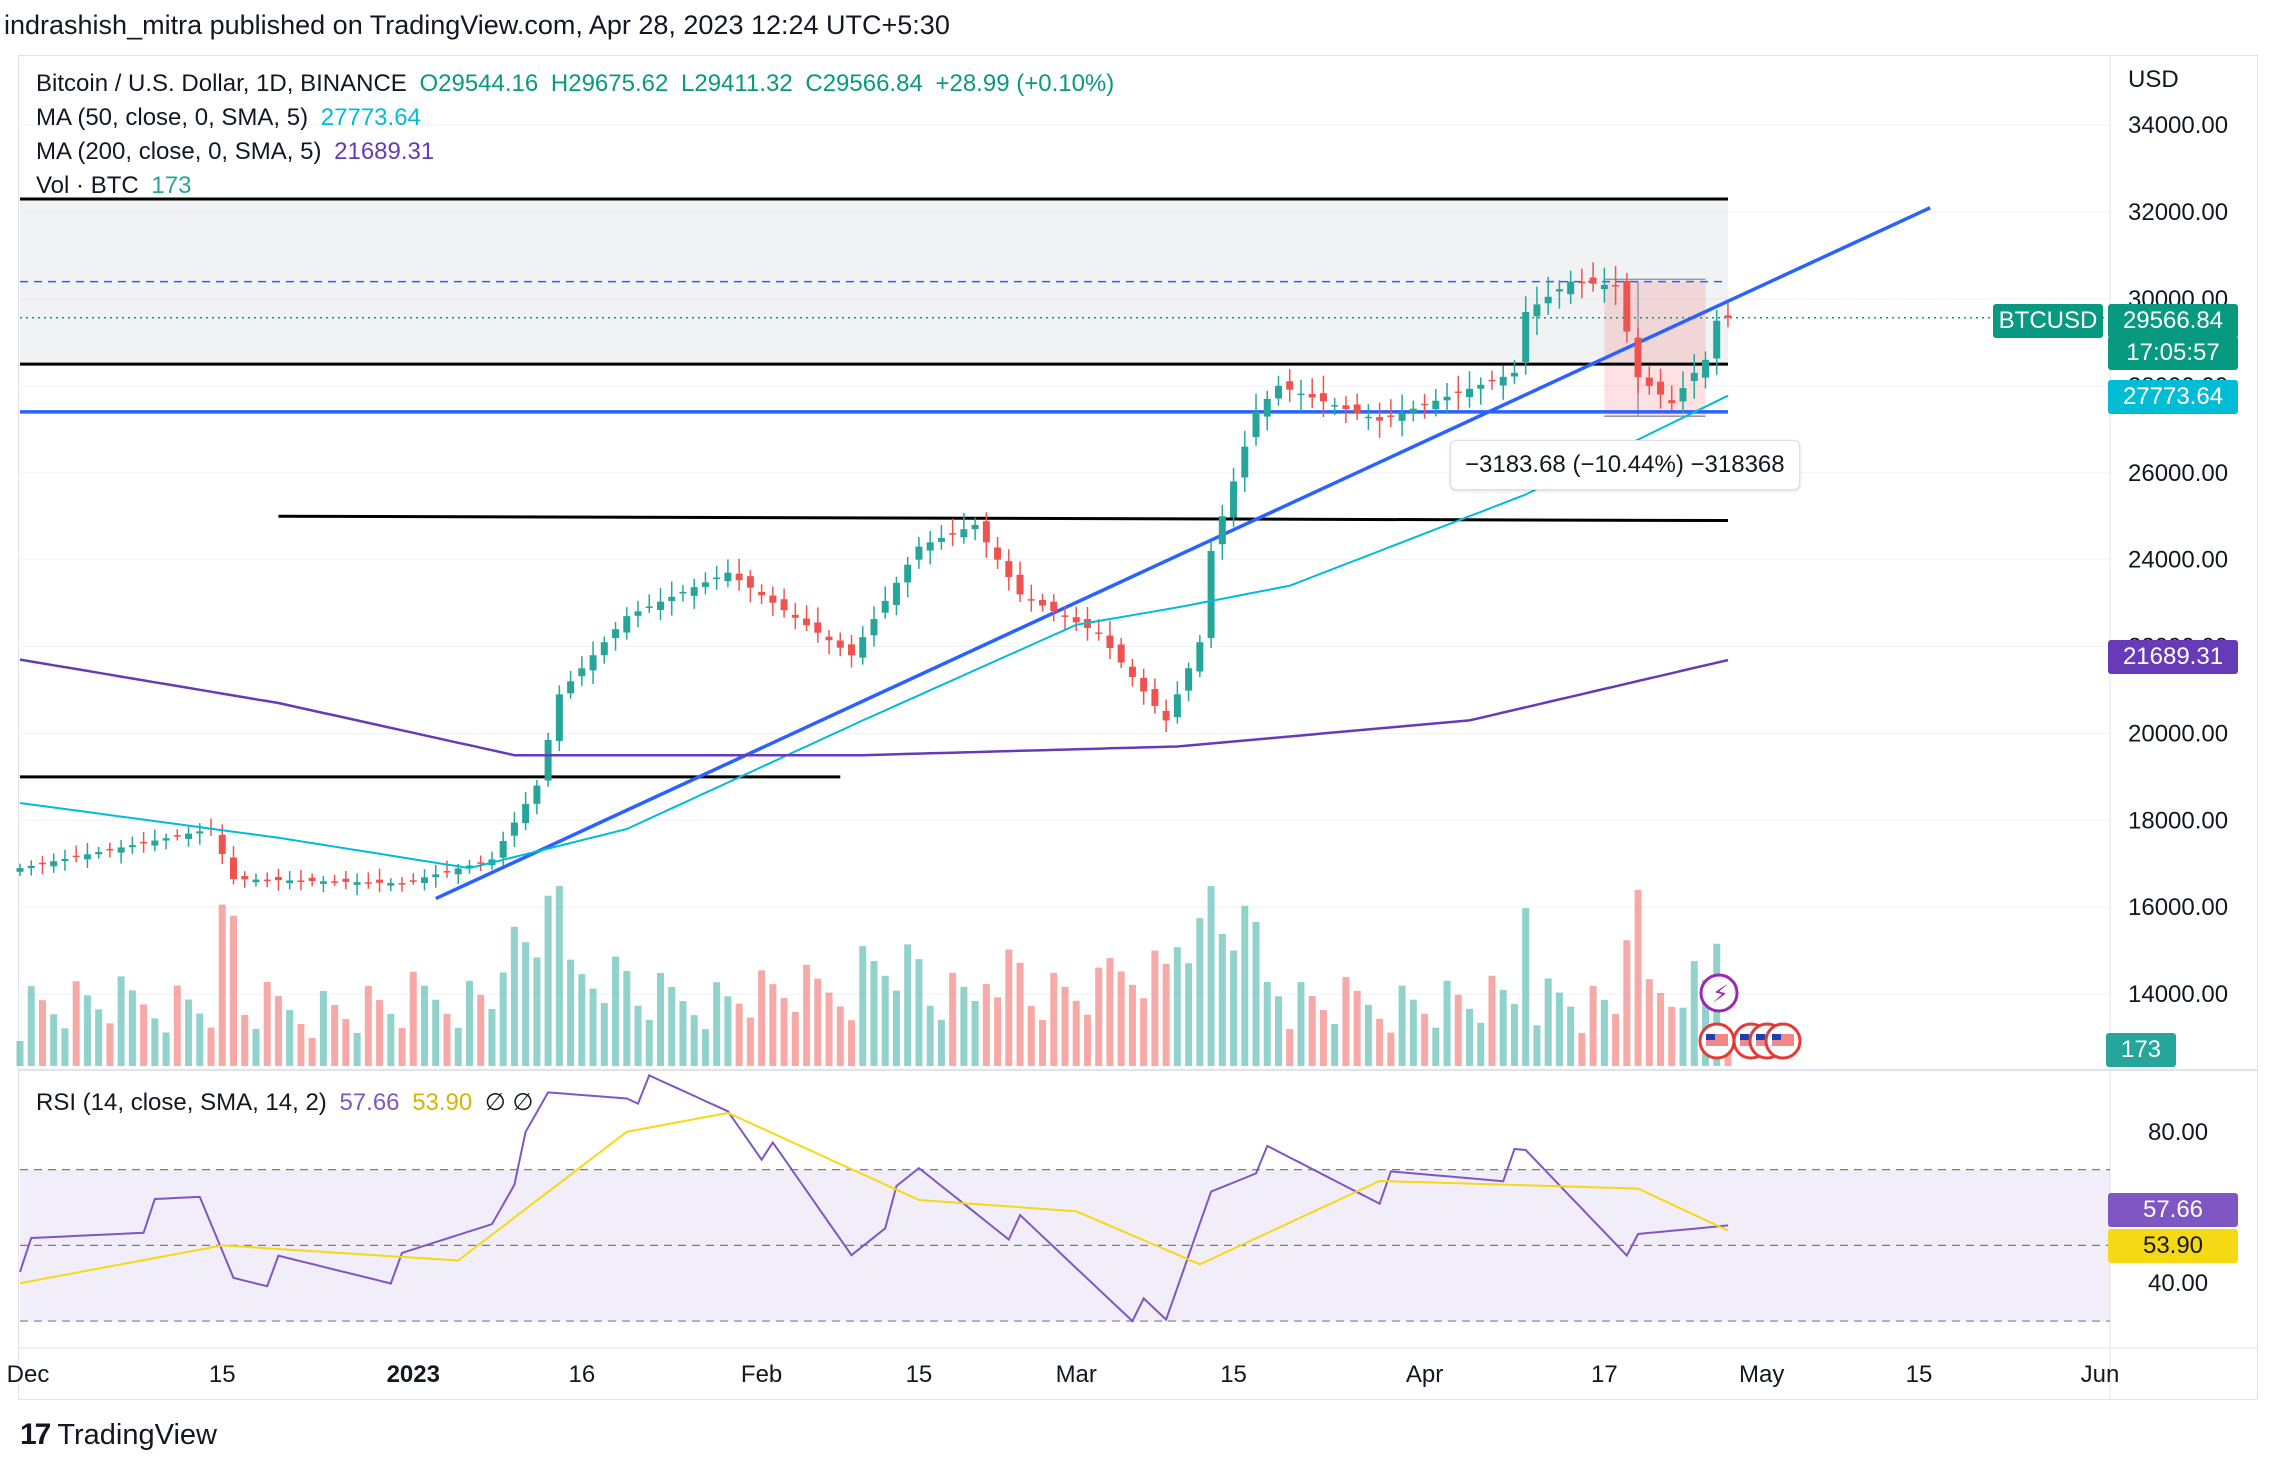 The width and height of the screenshot is (2276, 1468). Describe the element at coordinates (2100, 1374) in the screenshot. I see `time-axis-label: Jun` at that location.